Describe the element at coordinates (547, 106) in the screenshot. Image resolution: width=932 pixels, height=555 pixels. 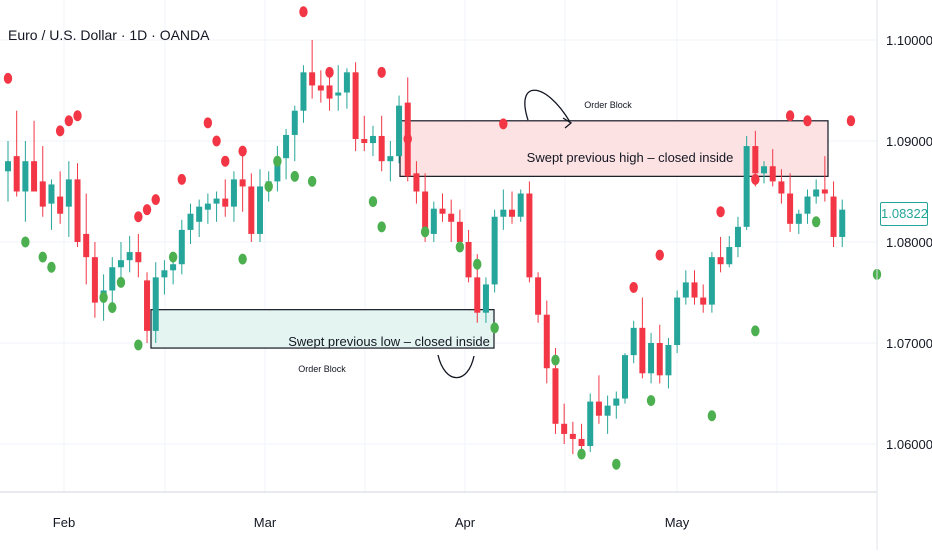
I see `order-block-arrow-top` at that location.